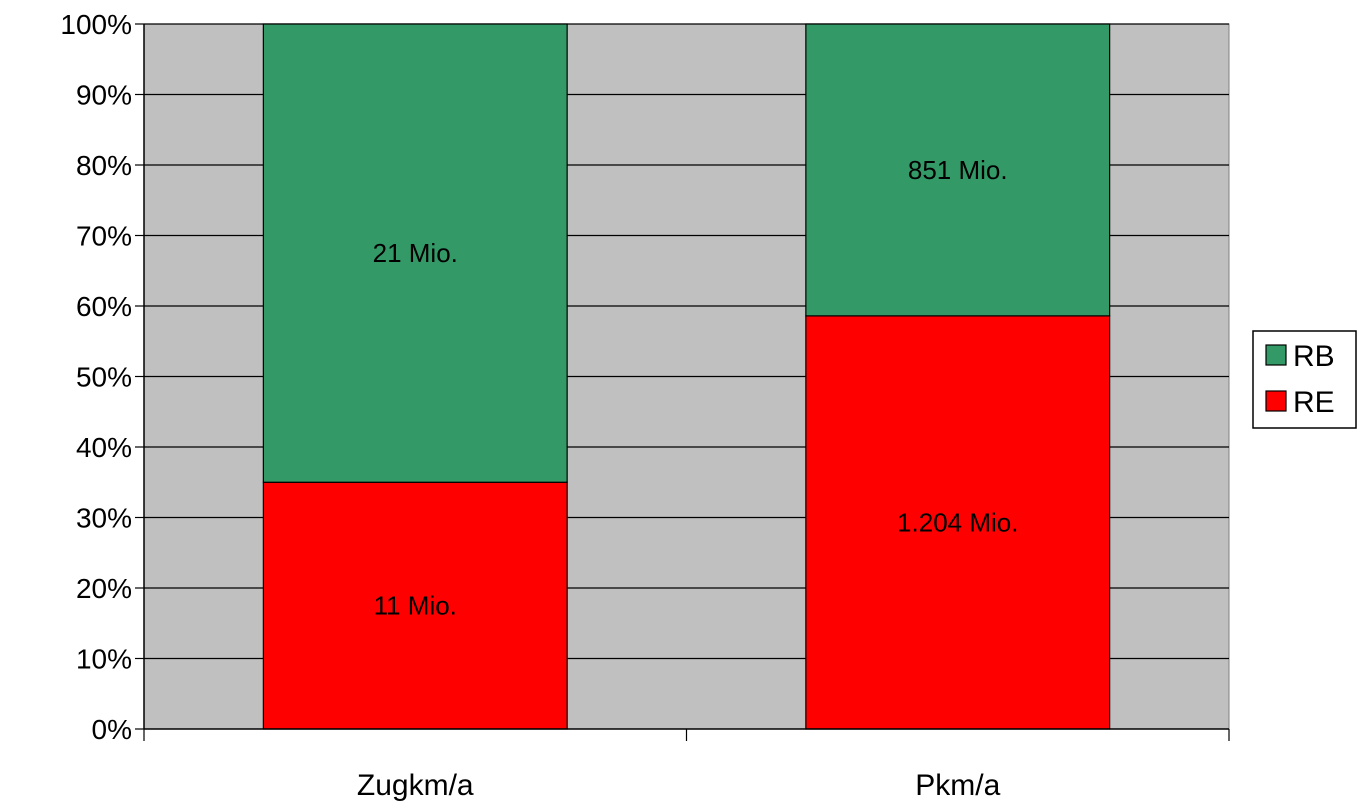  Describe the element at coordinates (104, 447) in the screenshot. I see `y-tick-label: 40%` at that location.